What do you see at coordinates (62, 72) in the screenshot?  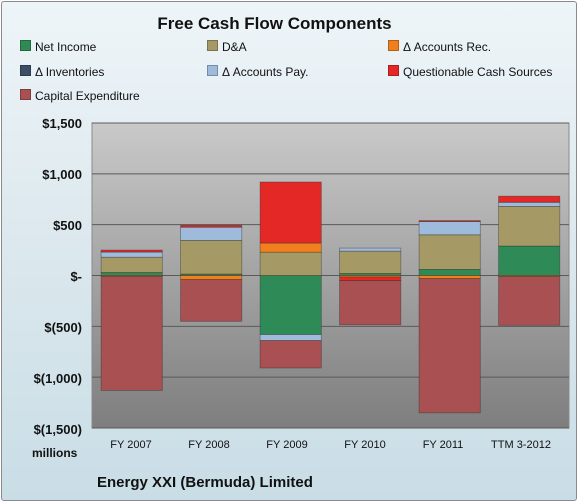 I see `legend-inventories: Δ Inventories` at bounding box center [62, 72].